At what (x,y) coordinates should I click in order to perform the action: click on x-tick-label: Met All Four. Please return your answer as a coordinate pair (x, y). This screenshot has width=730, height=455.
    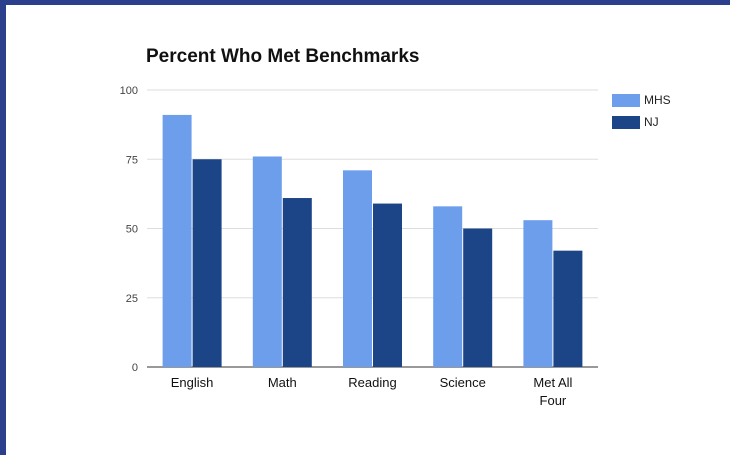
    Looking at the image, I should click on (552, 391).